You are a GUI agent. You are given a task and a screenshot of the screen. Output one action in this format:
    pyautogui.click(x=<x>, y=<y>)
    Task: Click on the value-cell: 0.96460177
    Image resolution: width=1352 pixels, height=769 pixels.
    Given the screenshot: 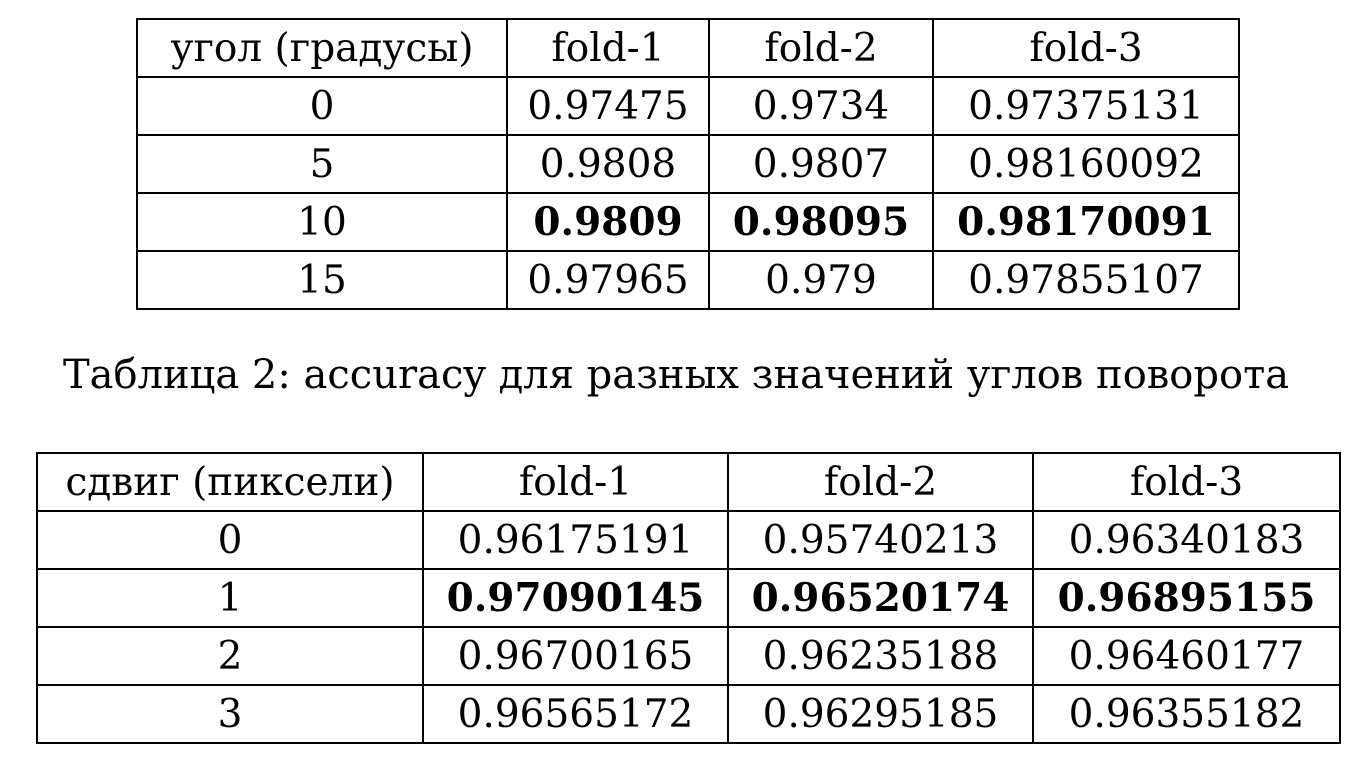 What is the action you would take?
    pyautogui.click(x=1186, y=656)
    